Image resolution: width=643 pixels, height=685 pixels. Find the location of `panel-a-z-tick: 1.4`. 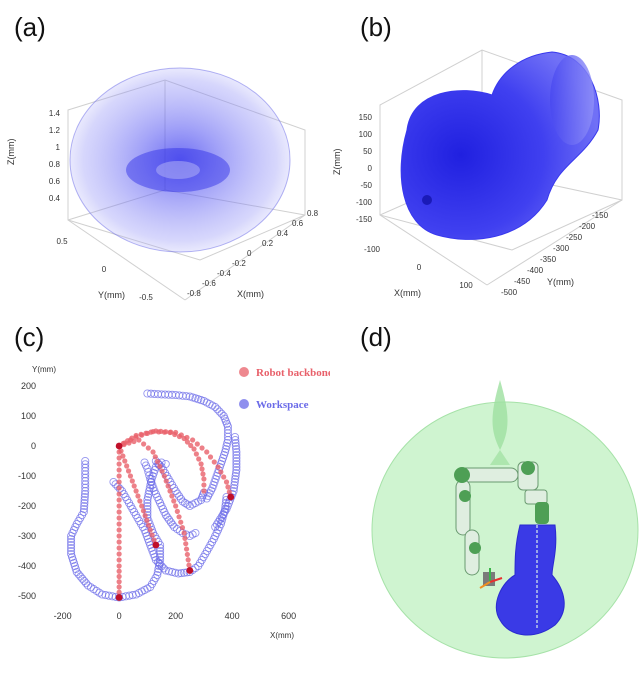

panel-a-z-tick: 1.4 is located at coordinates (55, 113).